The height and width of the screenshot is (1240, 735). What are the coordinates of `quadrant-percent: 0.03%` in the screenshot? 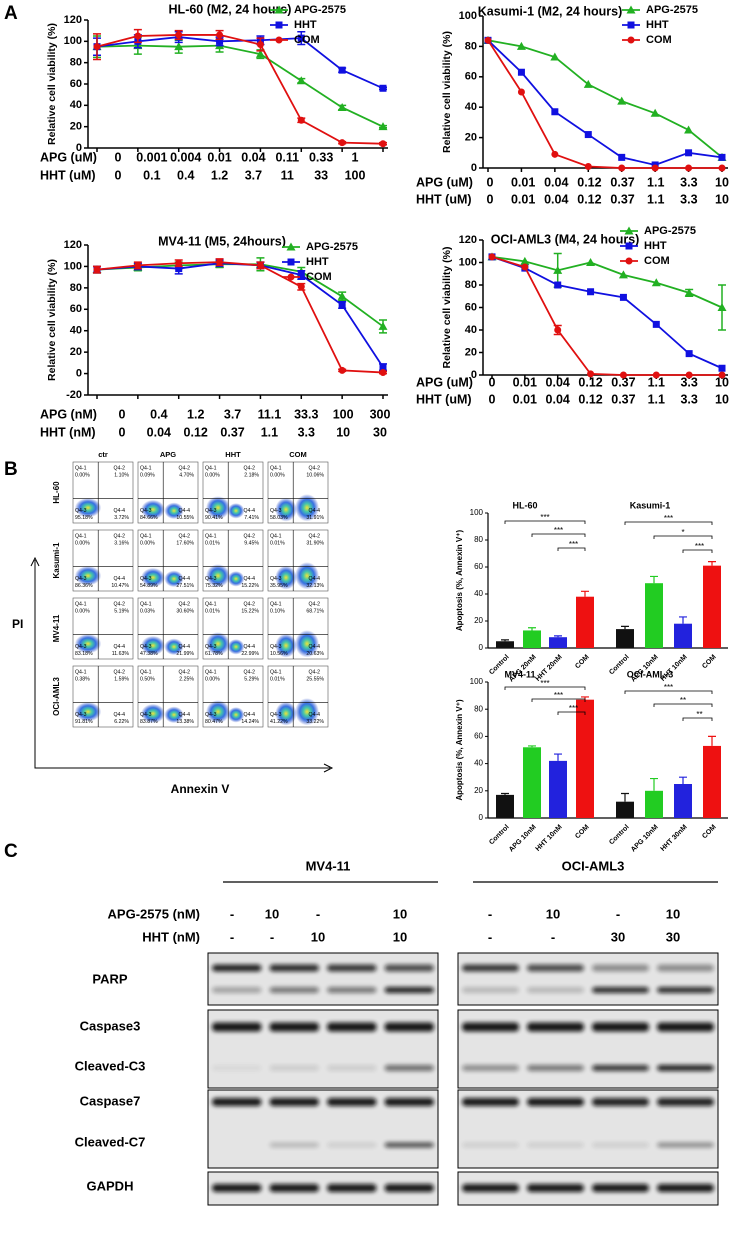 It's located at (147, 611).